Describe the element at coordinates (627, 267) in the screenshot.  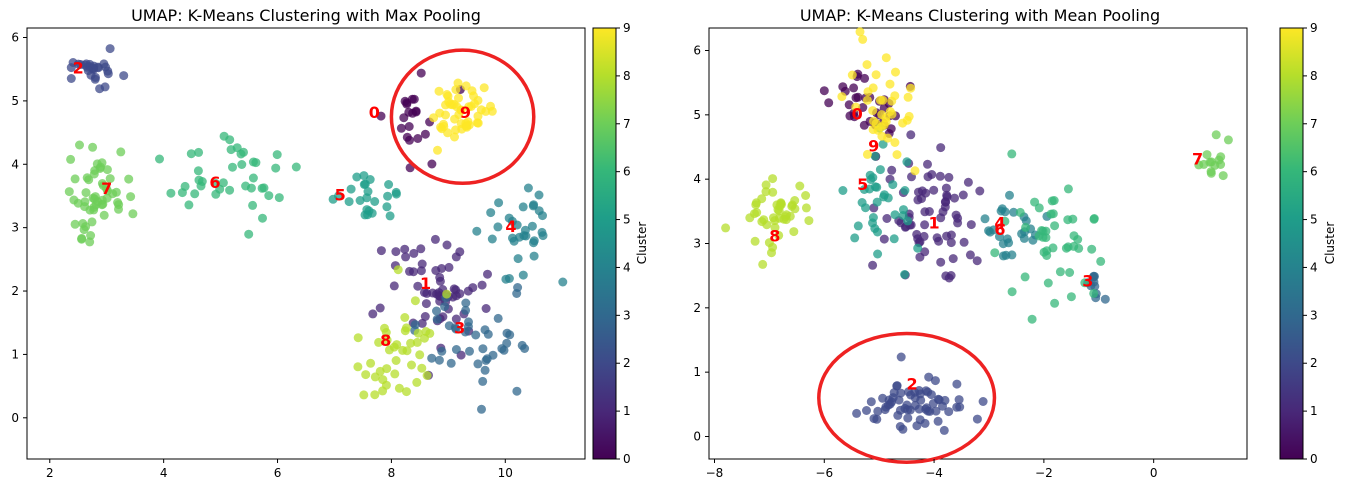
I see `colorbar-tick-label: 4` at that location.